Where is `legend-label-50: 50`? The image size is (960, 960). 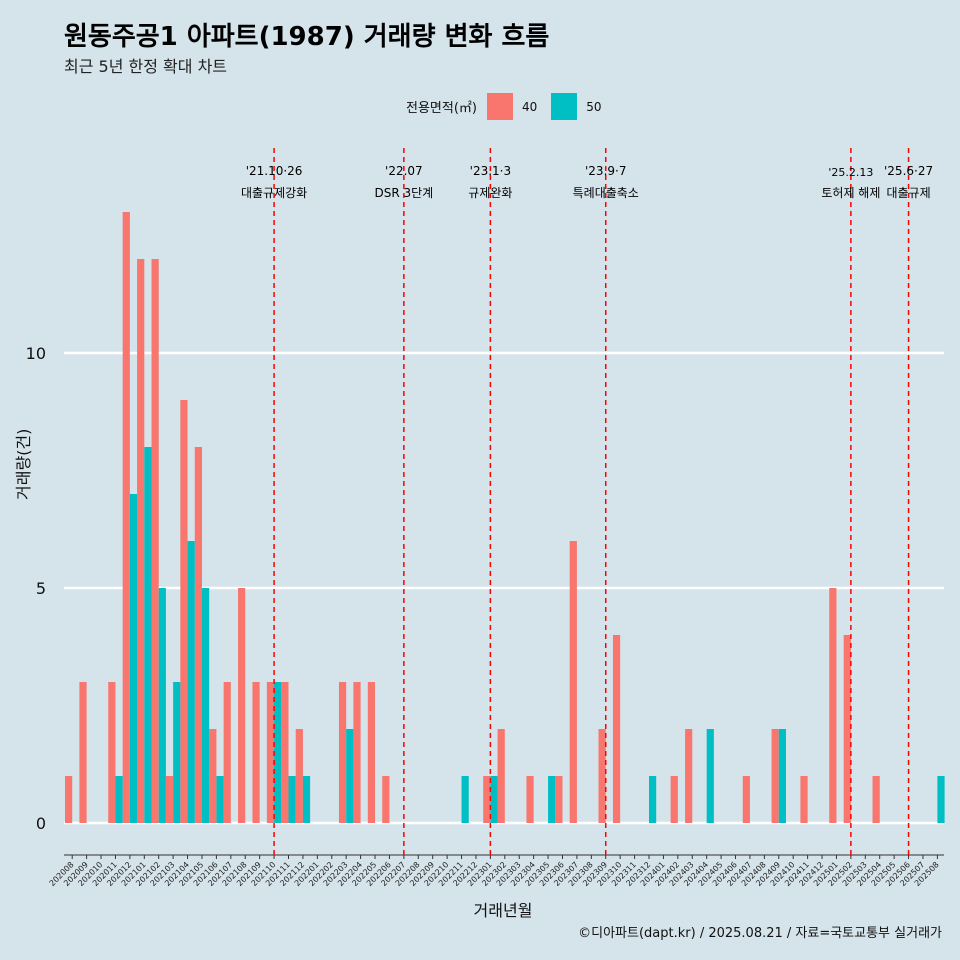 legend-label-50: 50 is located at coordinates (594, 106).